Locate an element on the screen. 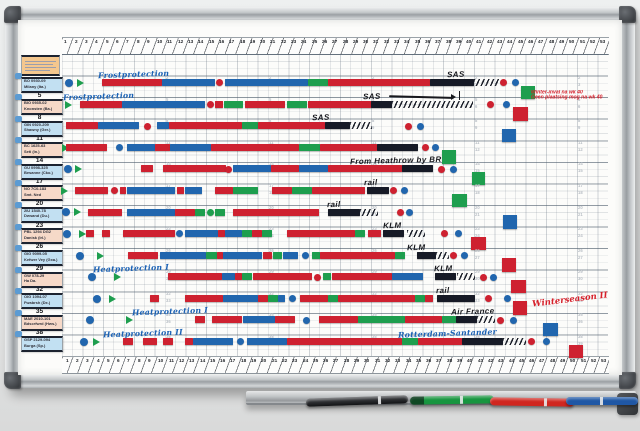  card-name: Burga (Sp.) is located at coordinates (35, 346).